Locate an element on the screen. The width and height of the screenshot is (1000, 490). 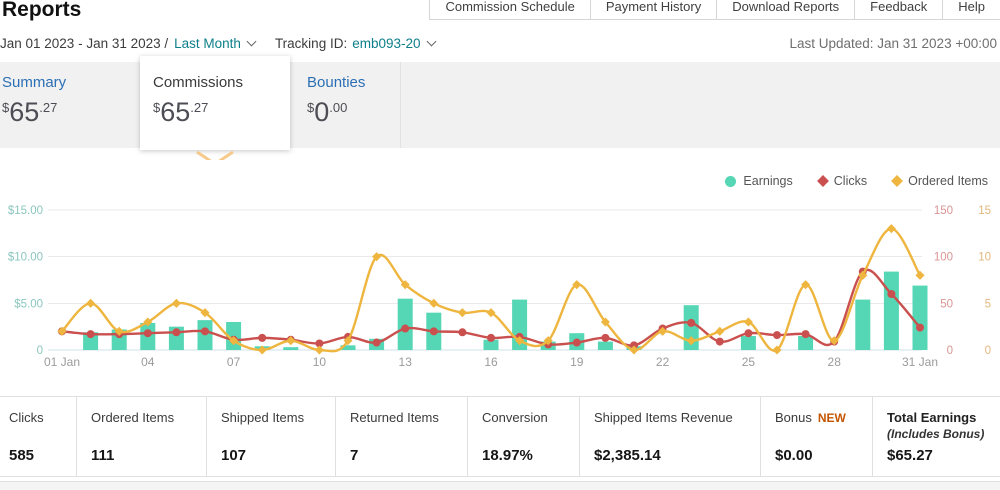
stat-bonus: Bonus NEW $0.00 is located at coordinates (816, 436).